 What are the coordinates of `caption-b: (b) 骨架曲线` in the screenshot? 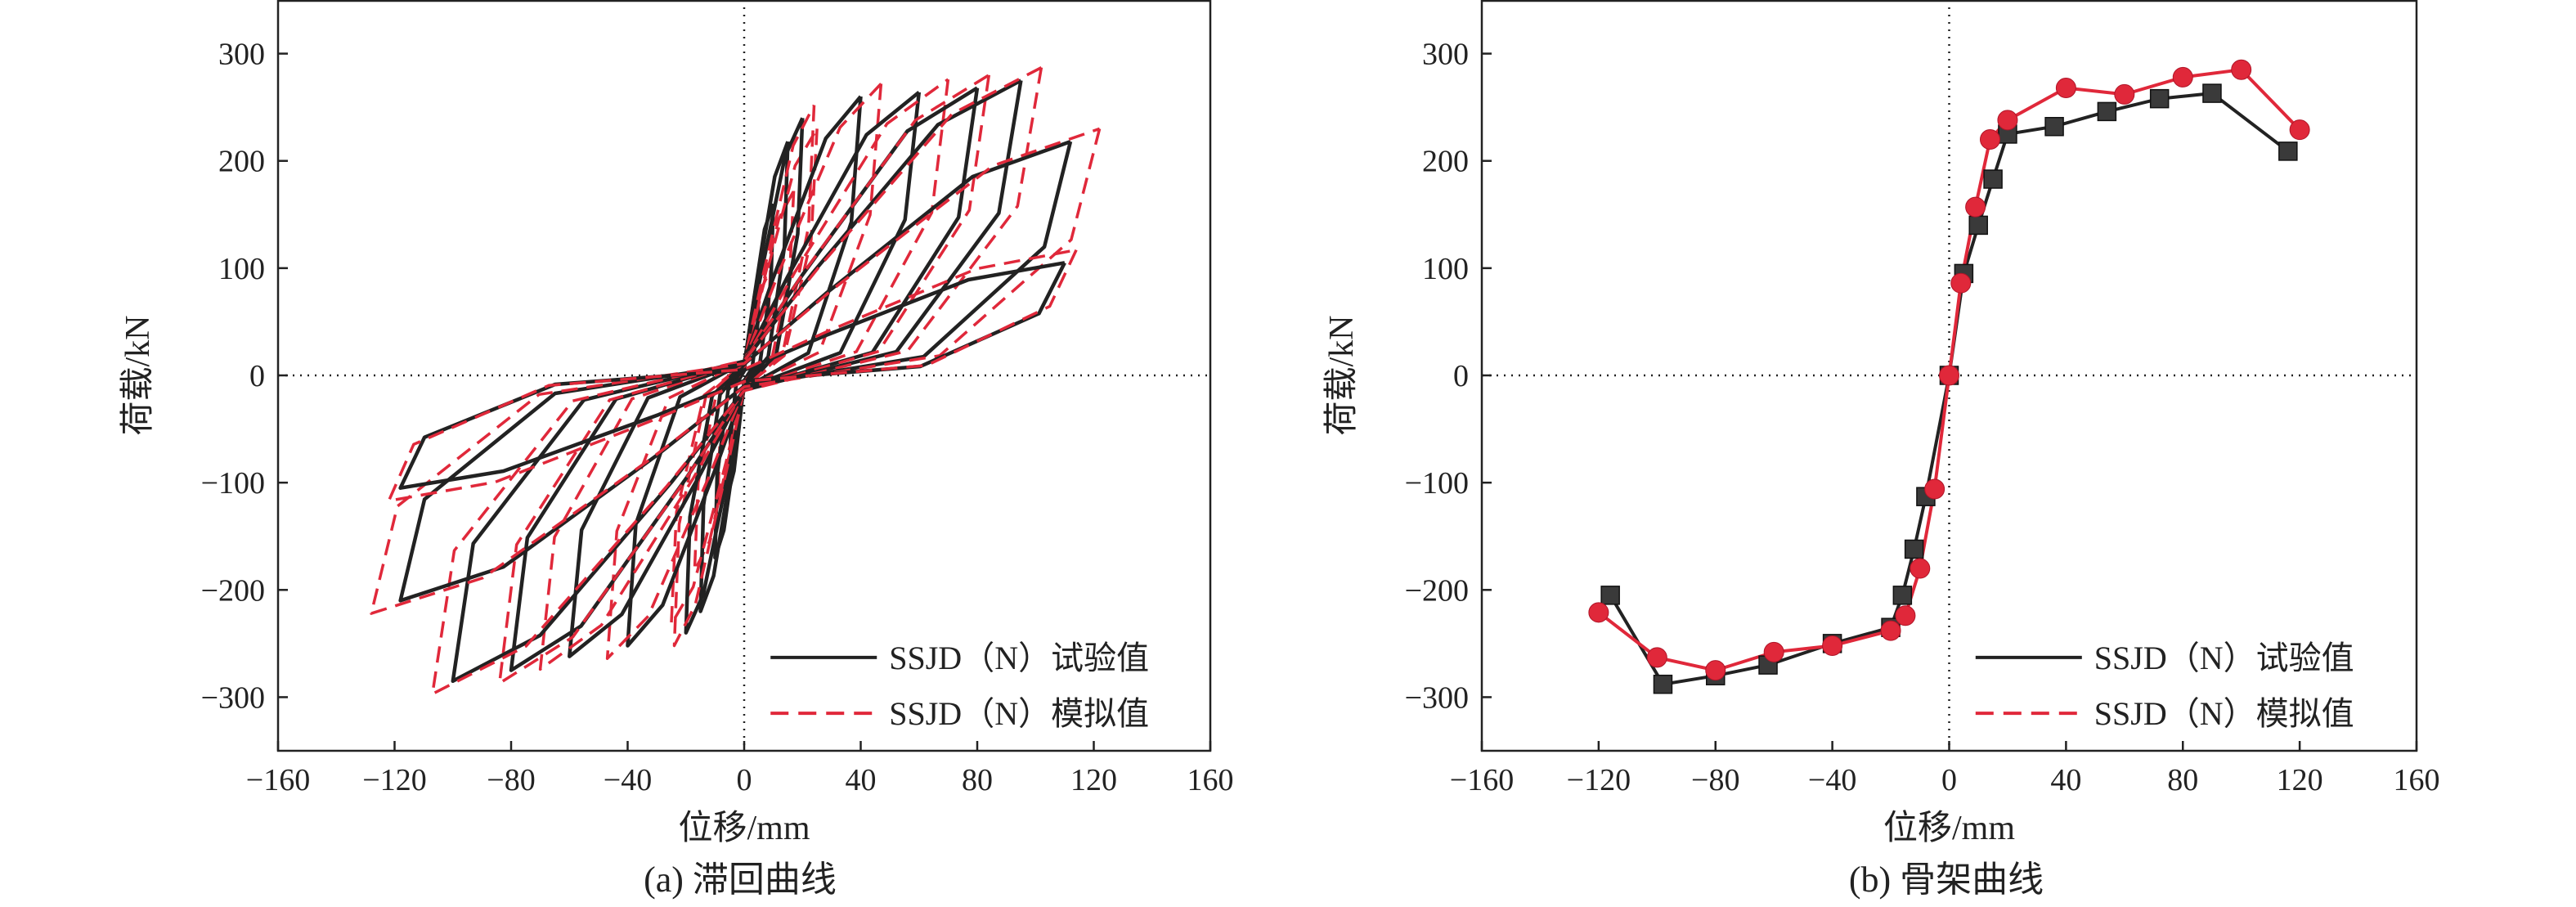 It's located at (1946, 880).